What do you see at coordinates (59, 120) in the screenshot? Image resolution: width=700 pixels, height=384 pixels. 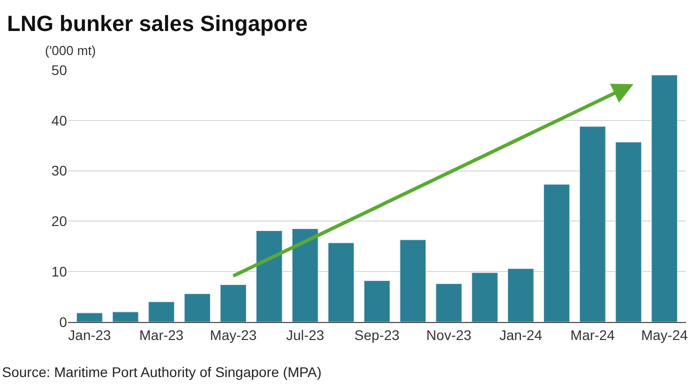 I see `y-tick-label: 40` at bounding box center [59, 120].